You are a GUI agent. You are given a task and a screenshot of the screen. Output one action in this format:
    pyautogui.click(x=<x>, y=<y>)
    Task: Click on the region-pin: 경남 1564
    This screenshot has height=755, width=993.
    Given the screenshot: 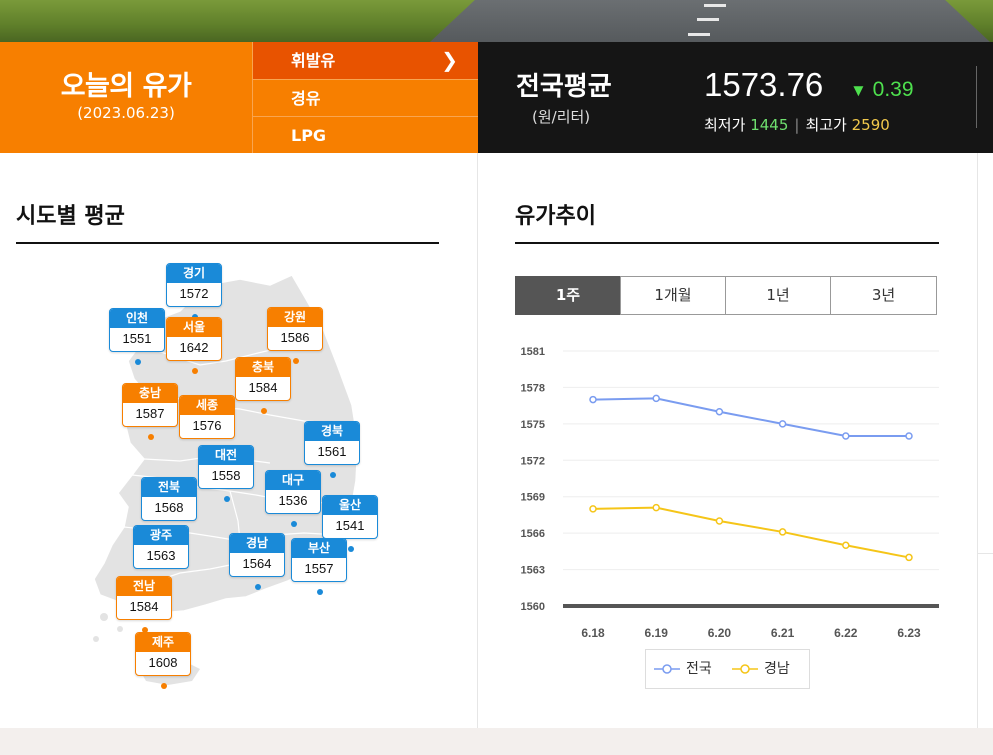 What is the action you would take?
    pyautogui.click(x=257, y=561)
    